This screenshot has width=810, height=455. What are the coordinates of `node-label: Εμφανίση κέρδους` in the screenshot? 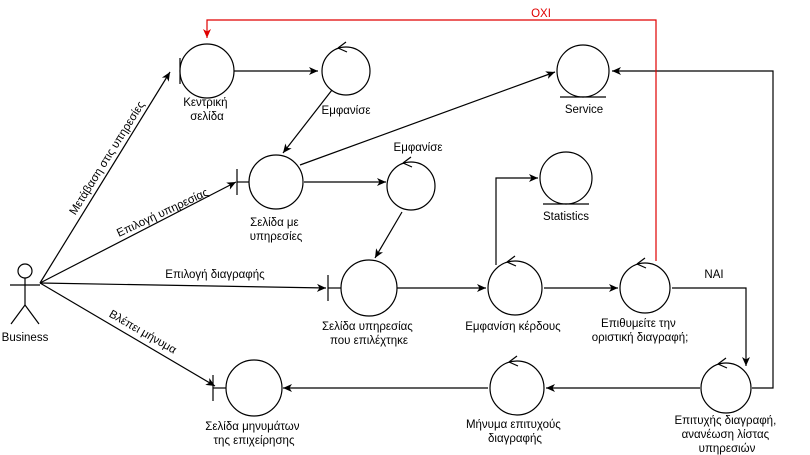 It's located at (513, 327).